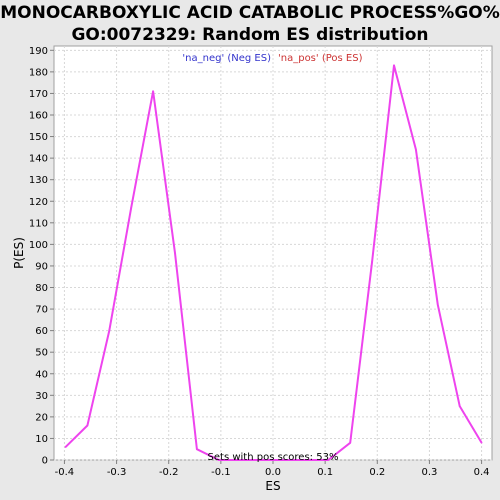  Describe the element at coordinates (482, 472) in the screenshot. I see `x-tick-label: 0.4` at that location.